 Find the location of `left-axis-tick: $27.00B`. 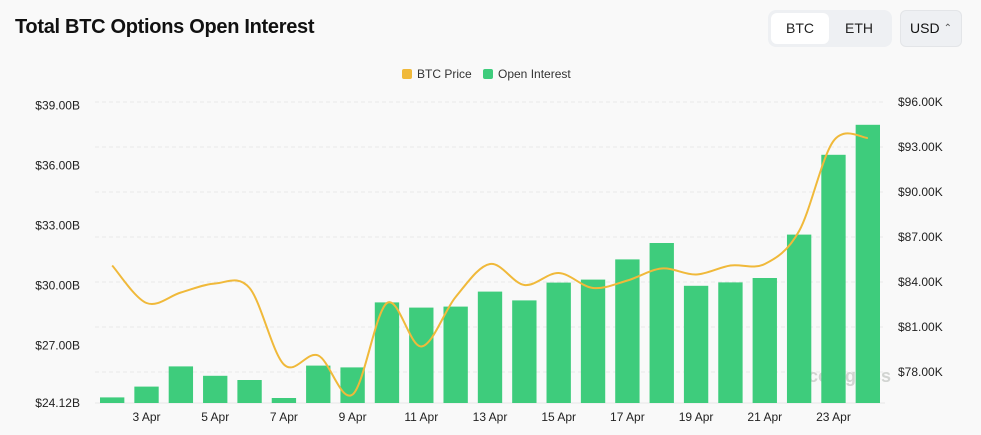

left-axis-tick: $27.00B is located at coordinates (57, 345).